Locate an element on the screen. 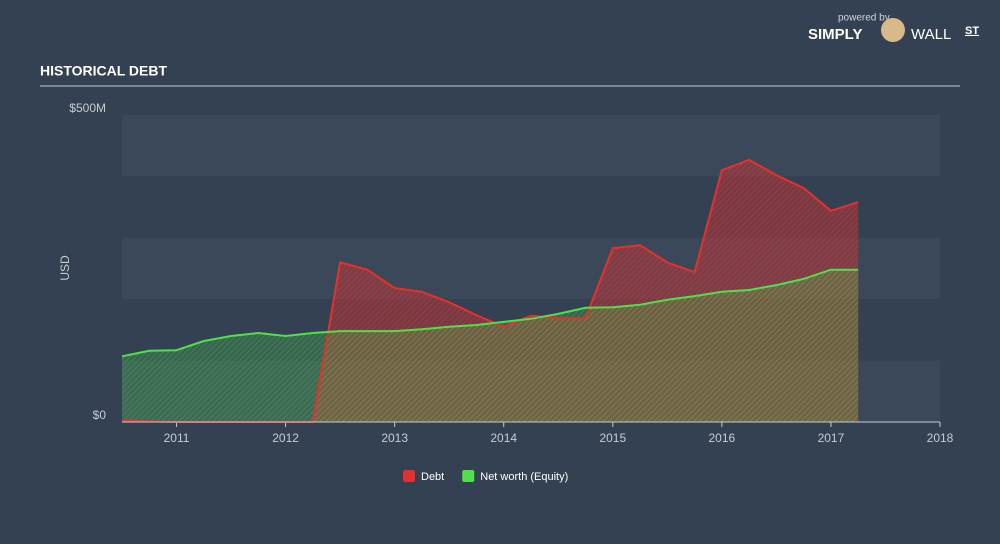  legend-label: Net worth (Equity) is located at coordinates (524, 477).